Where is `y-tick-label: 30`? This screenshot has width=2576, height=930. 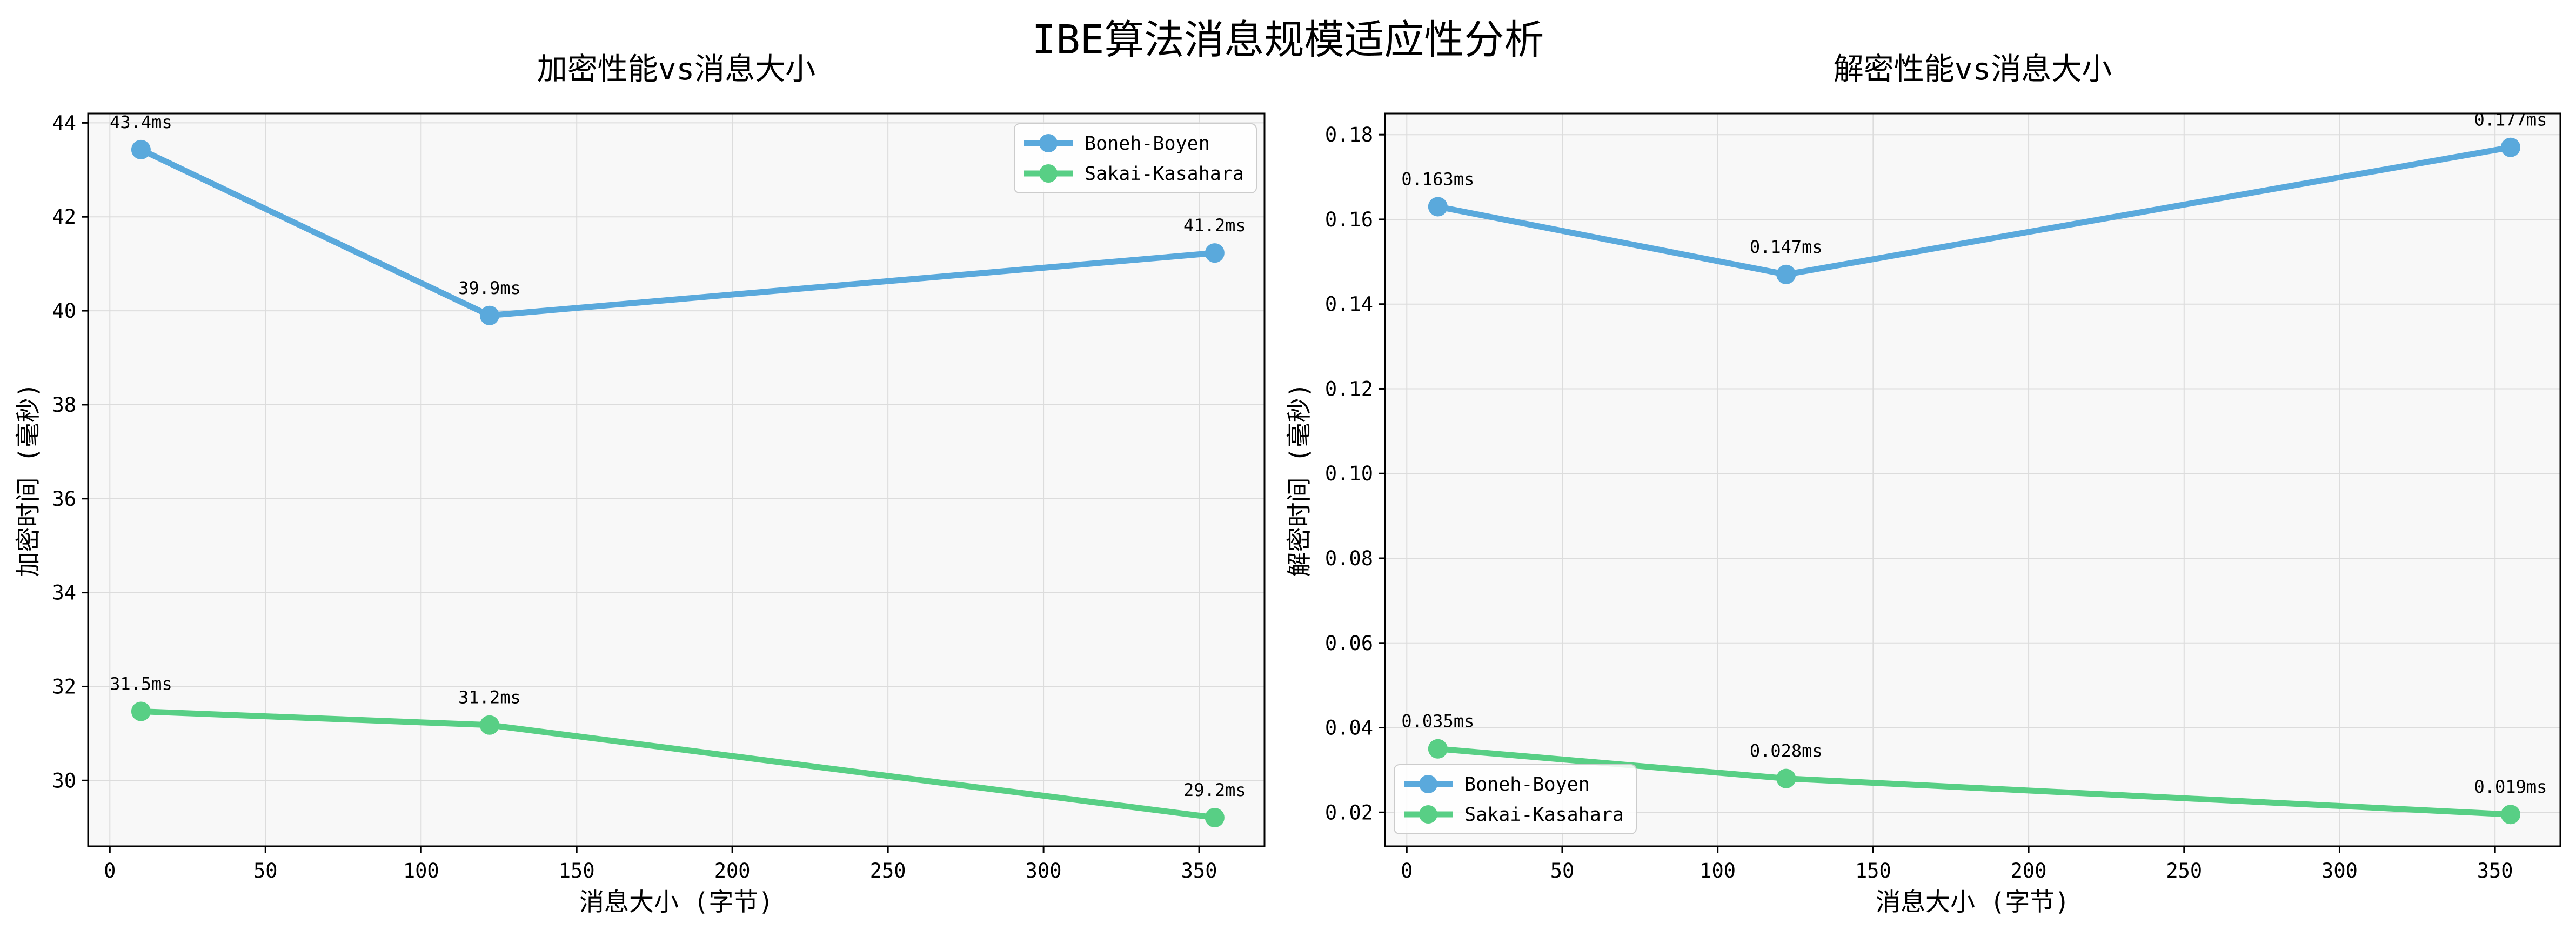 y-tick-label: 30 is located at coordinates (64, 781).